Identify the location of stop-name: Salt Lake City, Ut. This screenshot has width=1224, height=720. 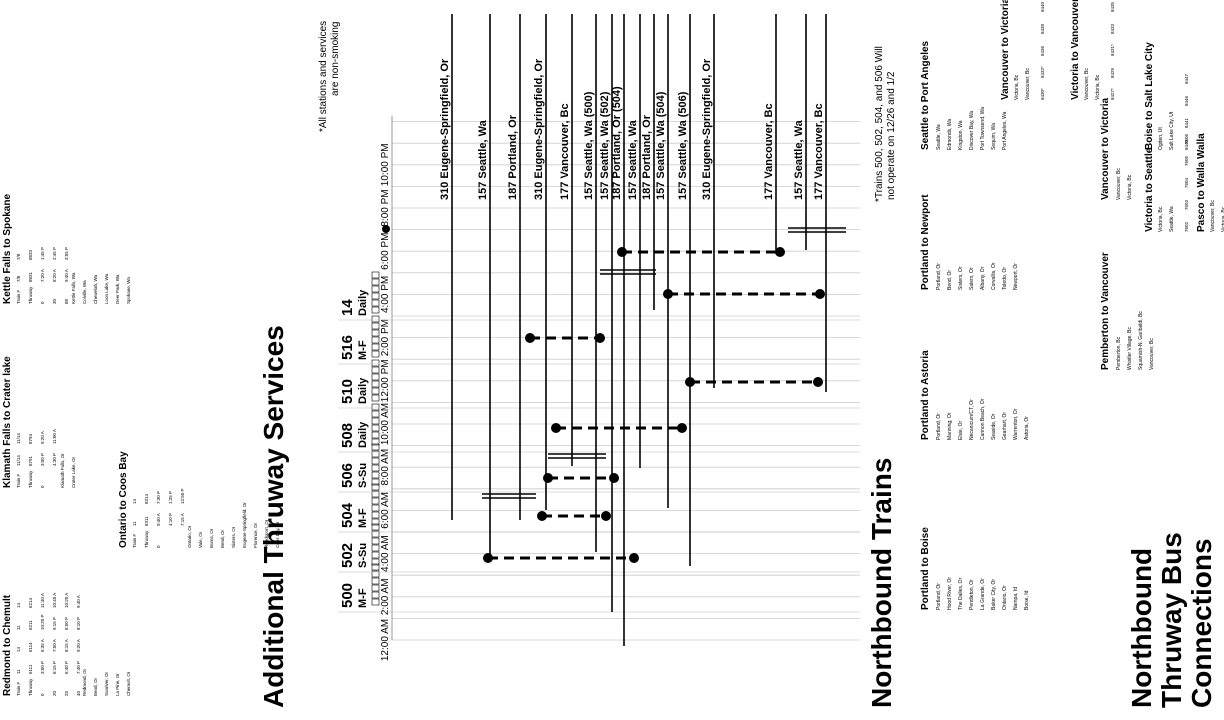
(1172, 130).